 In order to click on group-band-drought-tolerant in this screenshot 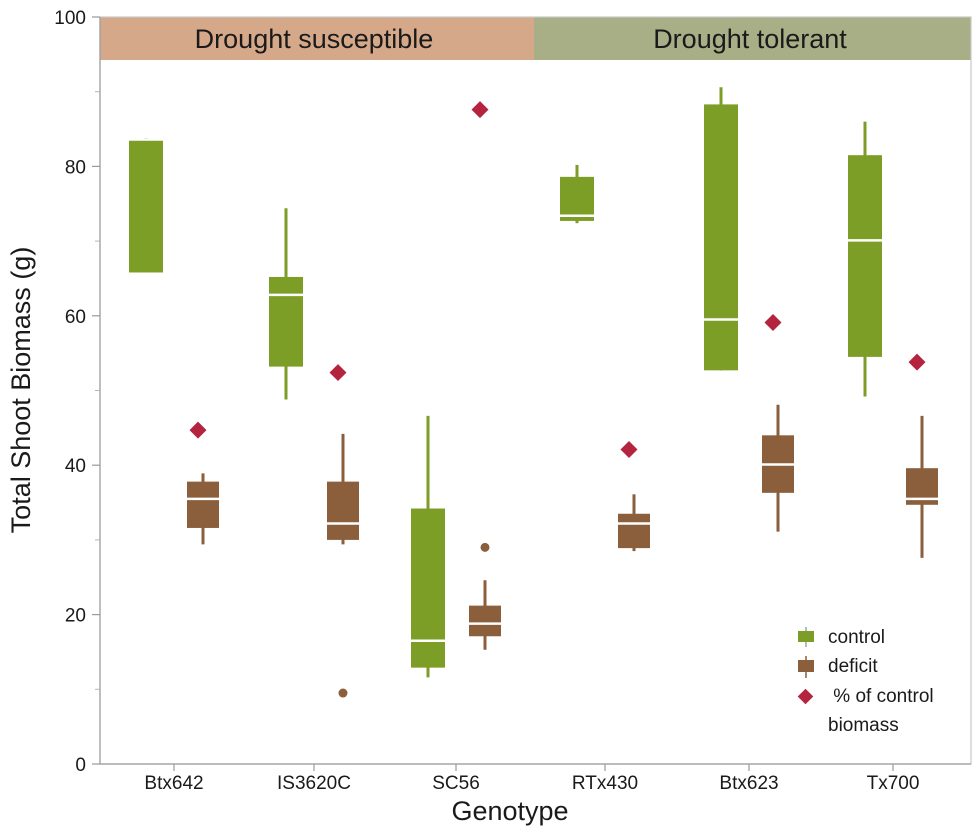, I will do `click(752, 38)`.